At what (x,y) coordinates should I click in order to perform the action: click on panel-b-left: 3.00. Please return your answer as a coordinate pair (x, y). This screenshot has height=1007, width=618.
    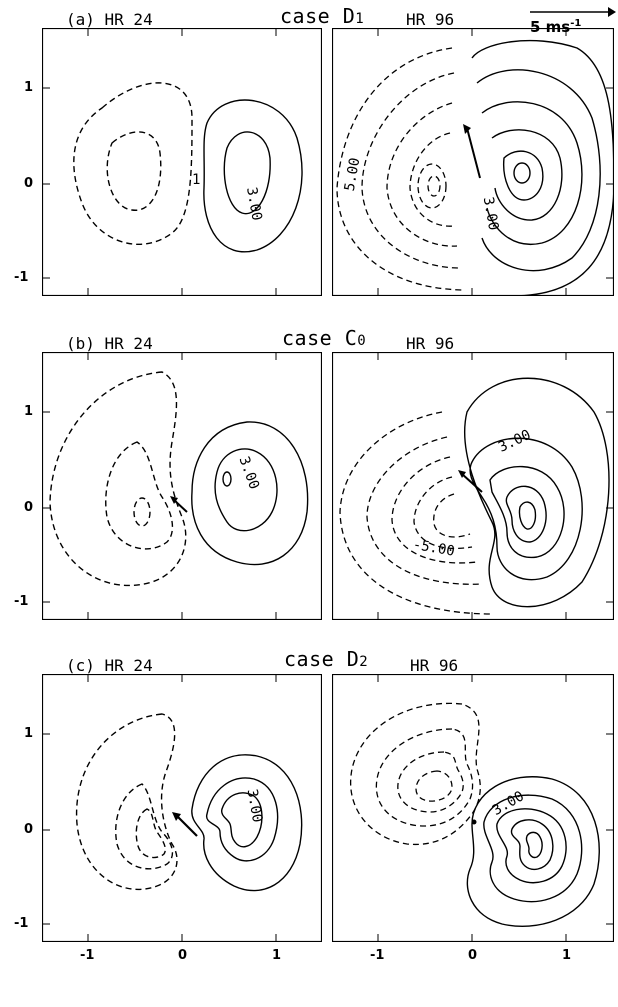
    Looking at the image, I should click on (182, 486).